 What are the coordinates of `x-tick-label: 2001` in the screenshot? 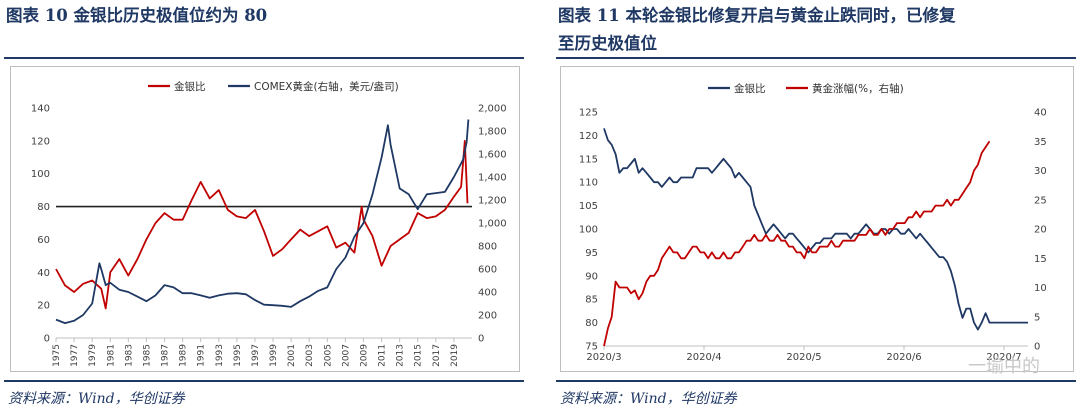 It's located at (292, 355).